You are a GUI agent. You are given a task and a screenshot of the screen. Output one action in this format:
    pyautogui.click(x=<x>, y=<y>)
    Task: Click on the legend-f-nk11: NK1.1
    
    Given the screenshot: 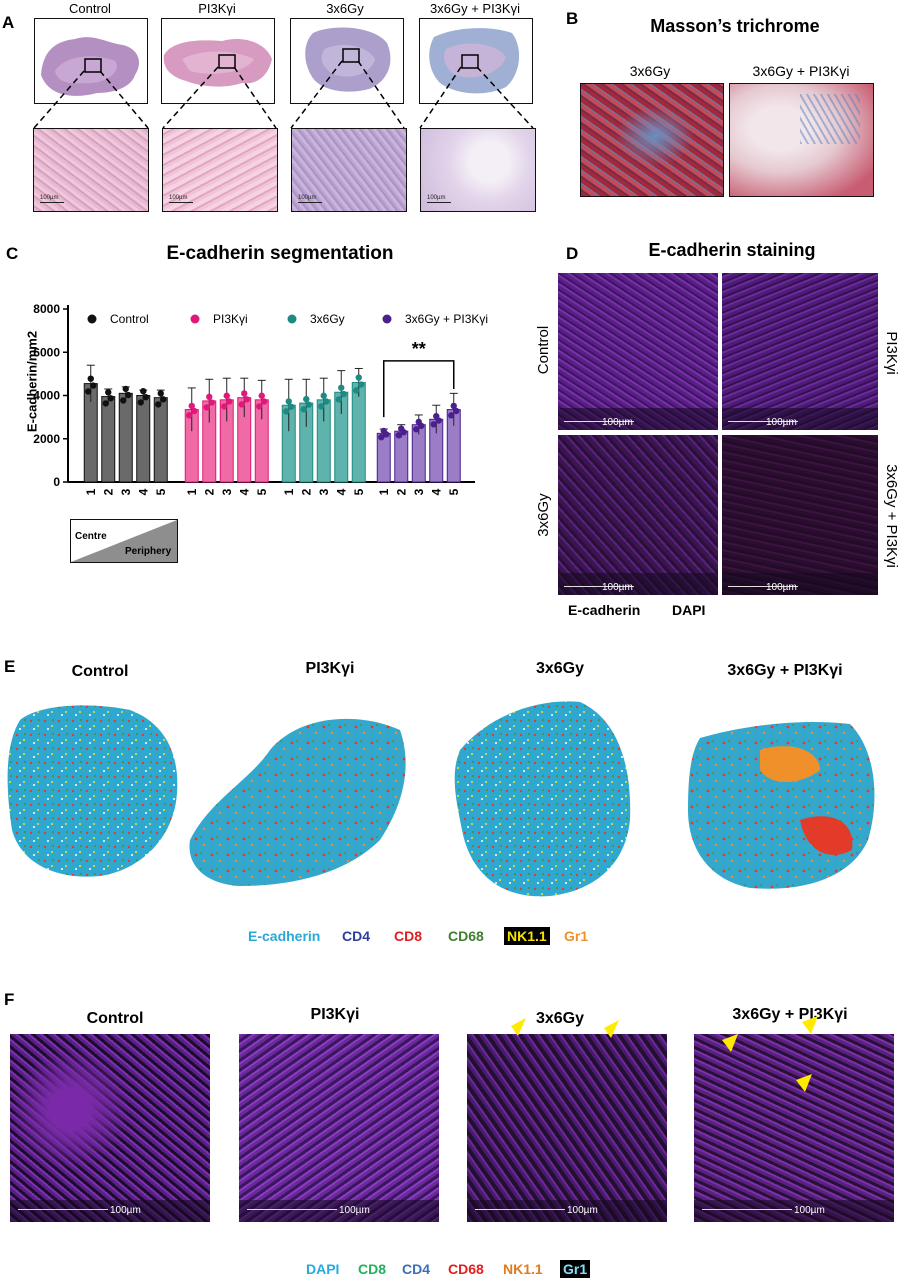 What is the action you would take?
    pyautogui.click(x=523, y=1269)
    